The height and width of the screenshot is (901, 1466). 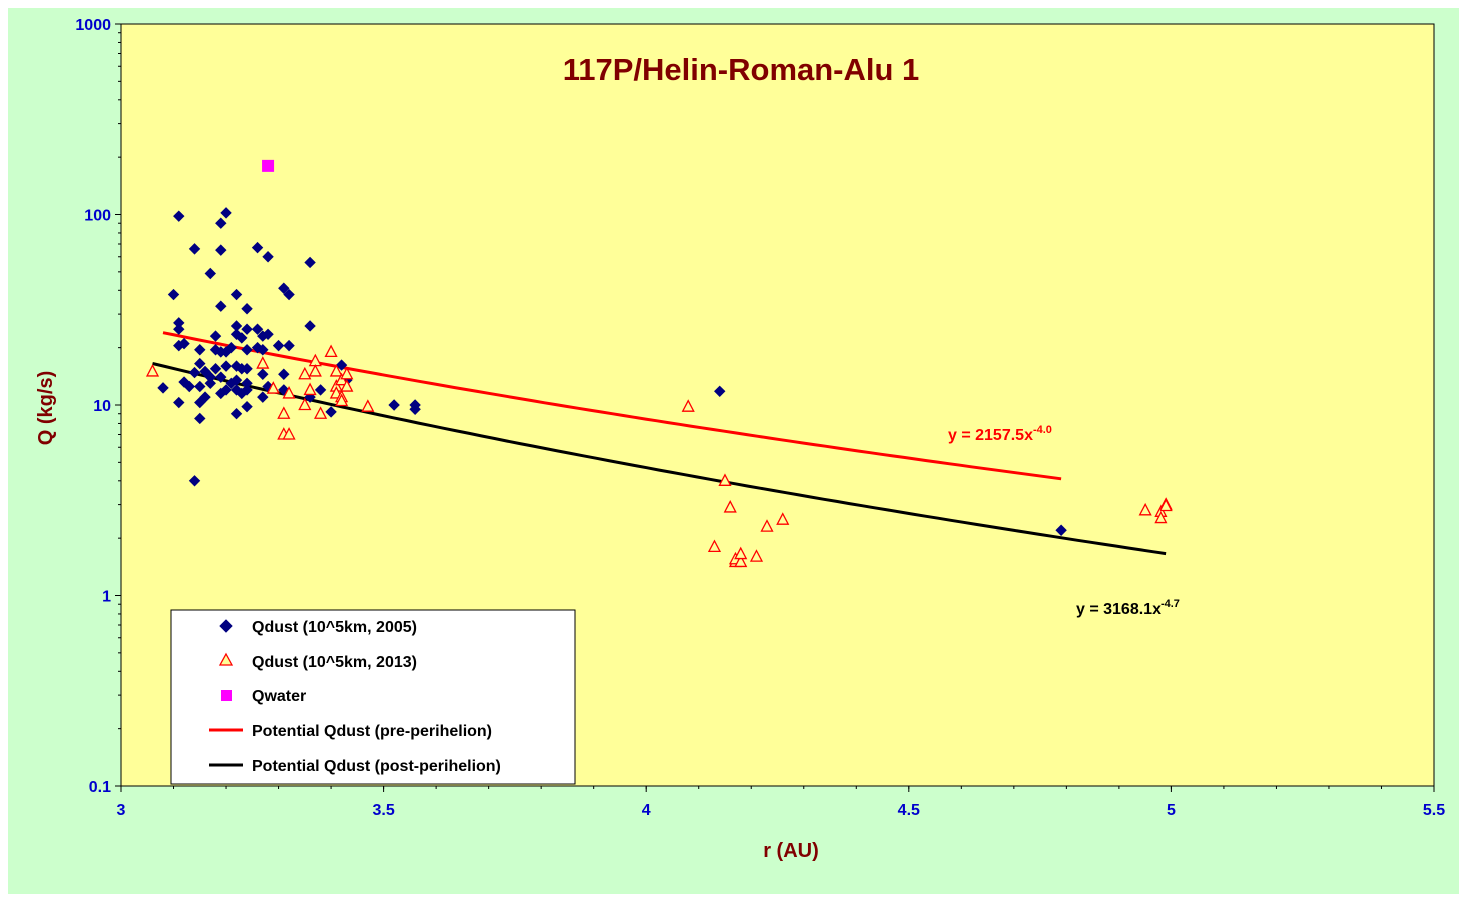 I want to click on x-tick-label: 4, so click(x=646, y=810).